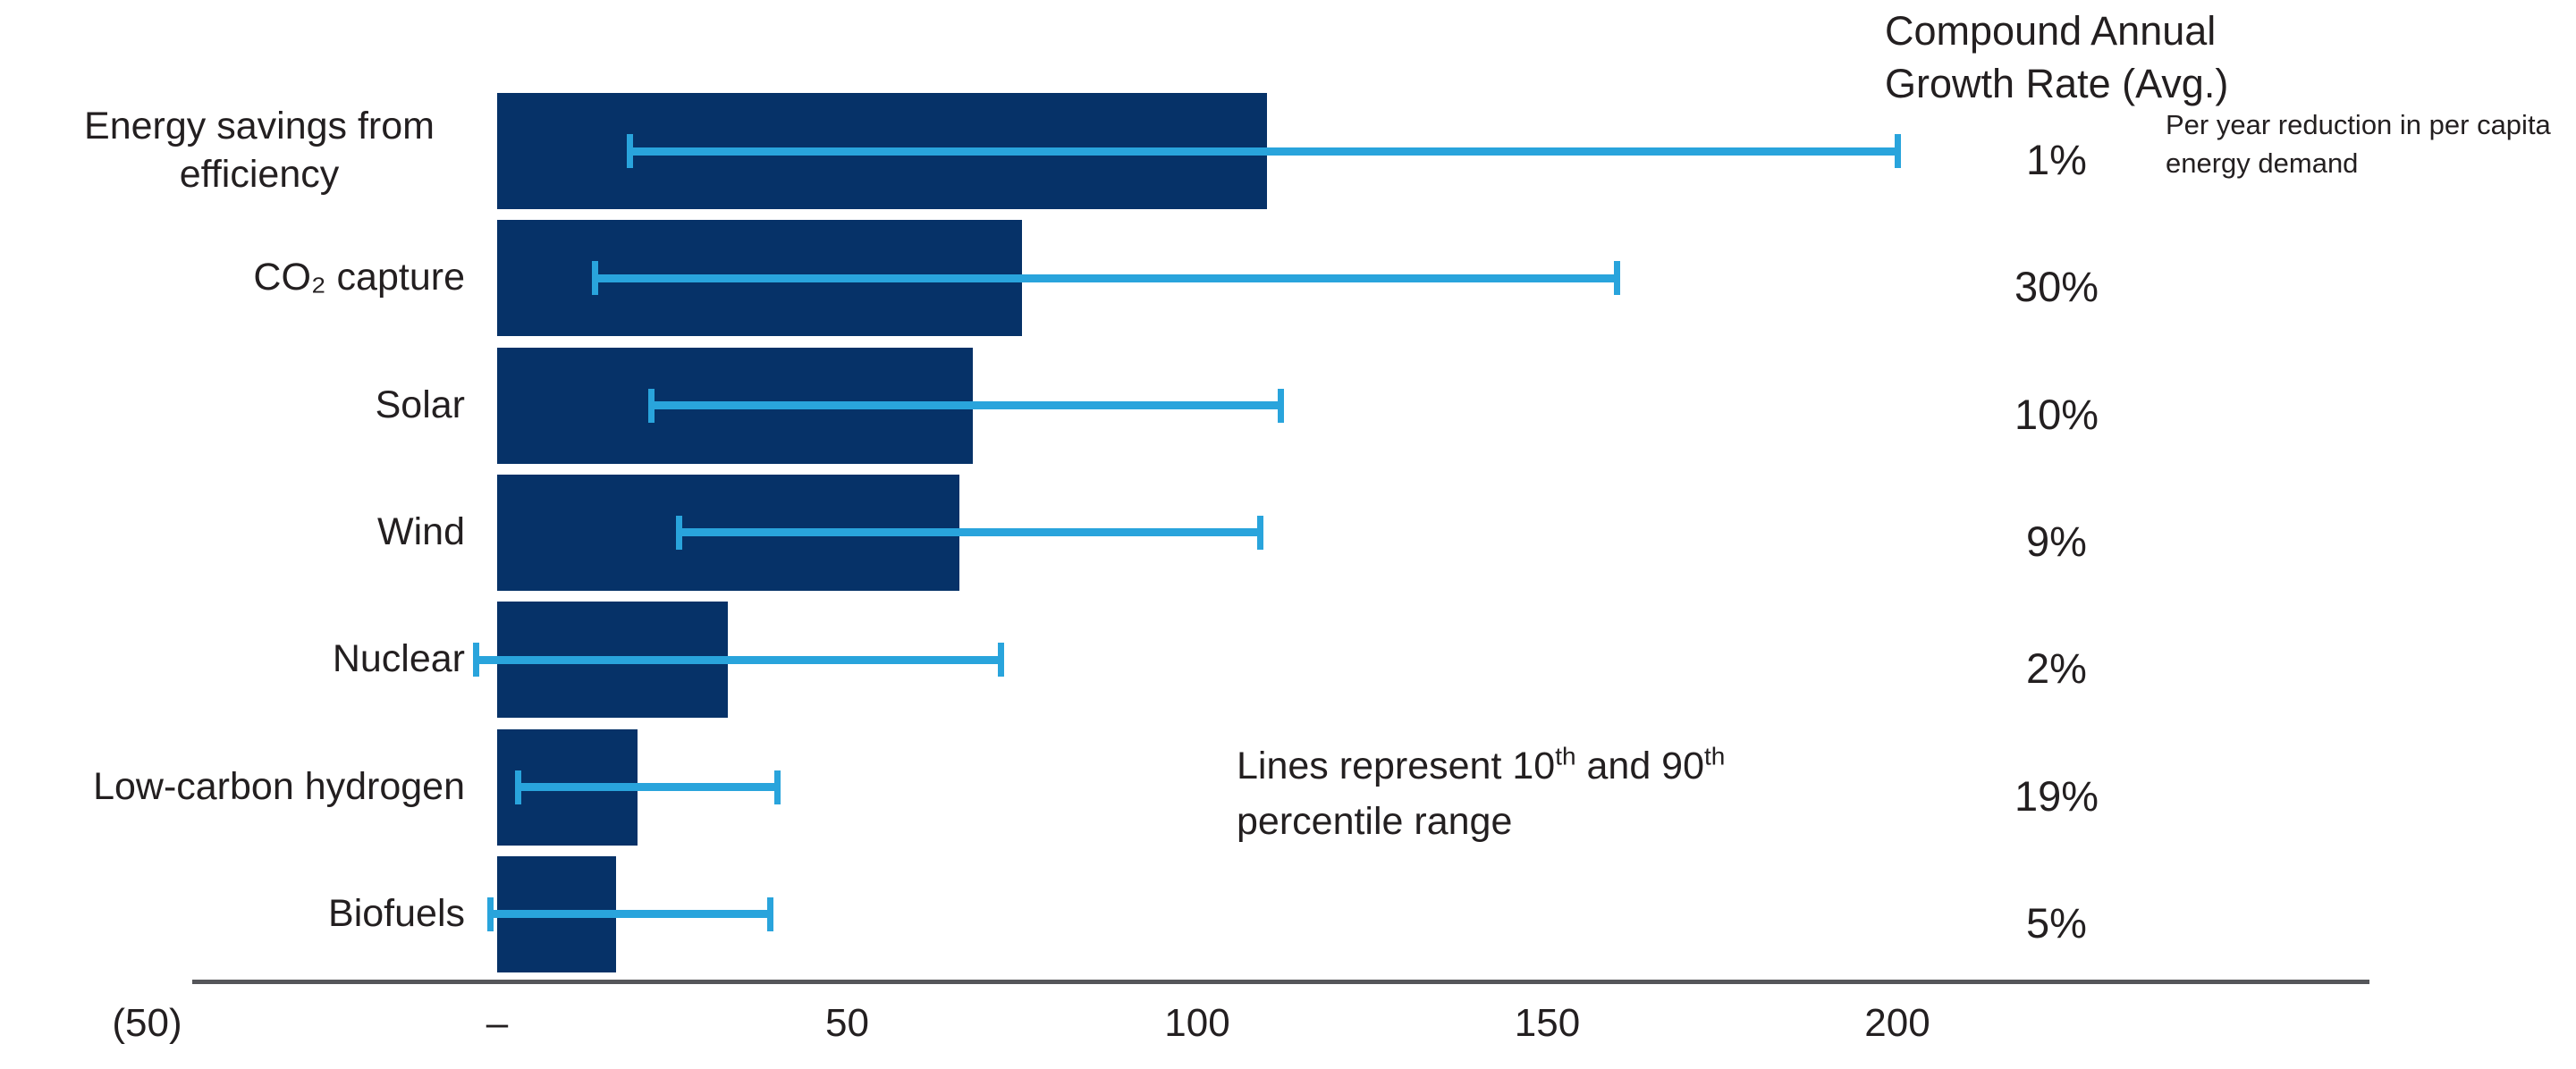 The height and width of the screenshot is (1069, 2576). Describe the element at coordinates (847, 1023) in the screenshot. I see `x-axis-tick-label: 50` at that location.